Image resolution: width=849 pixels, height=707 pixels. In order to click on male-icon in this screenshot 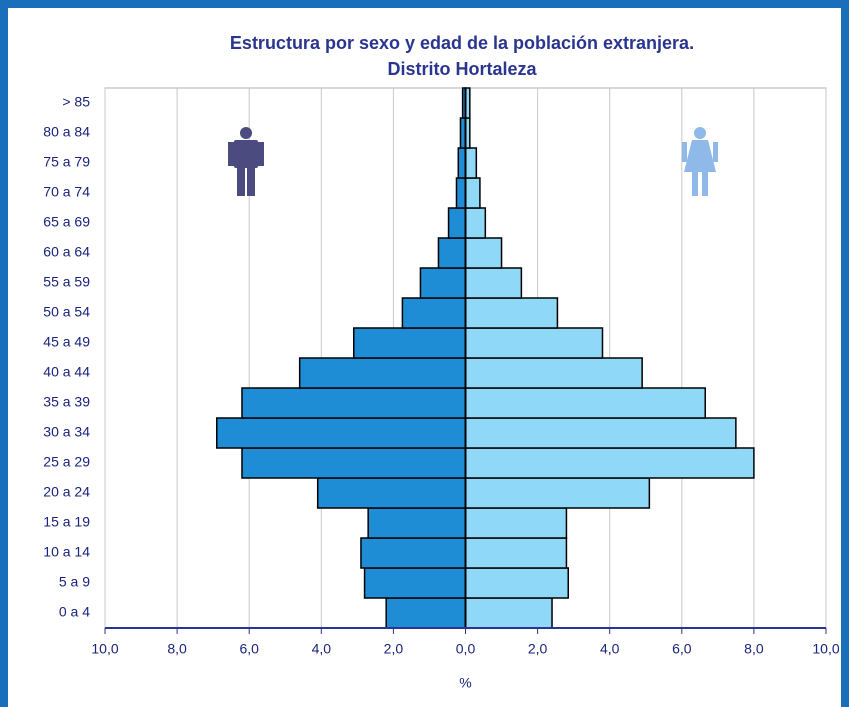, I will do `click(246, 161)`.